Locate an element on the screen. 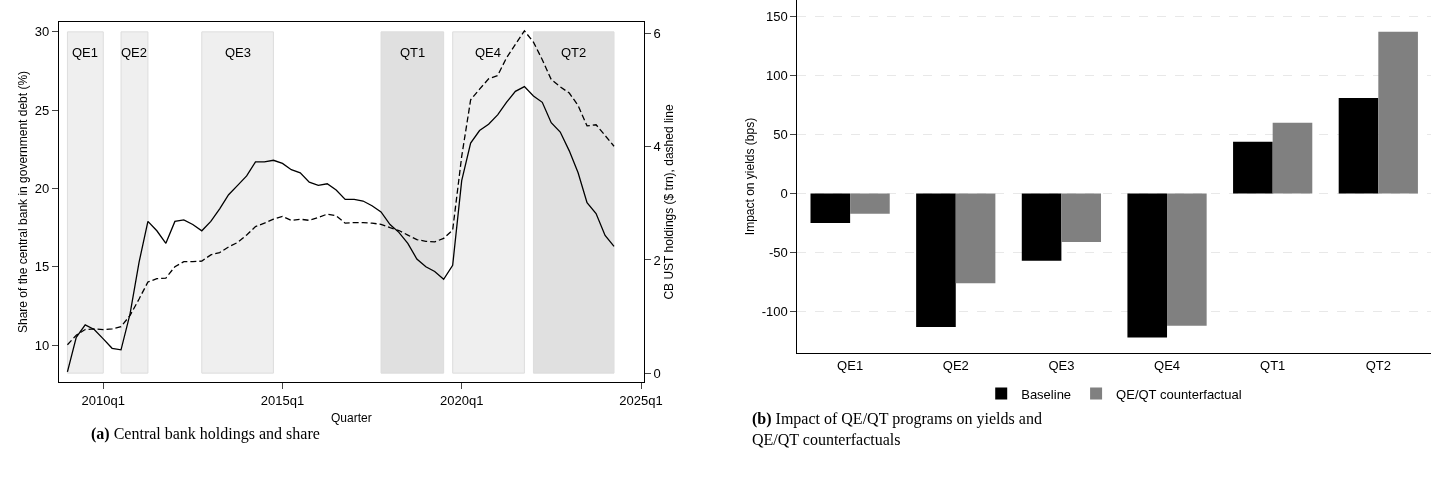  x-tick-label: QE4 is located at coordinates (1167, 365).